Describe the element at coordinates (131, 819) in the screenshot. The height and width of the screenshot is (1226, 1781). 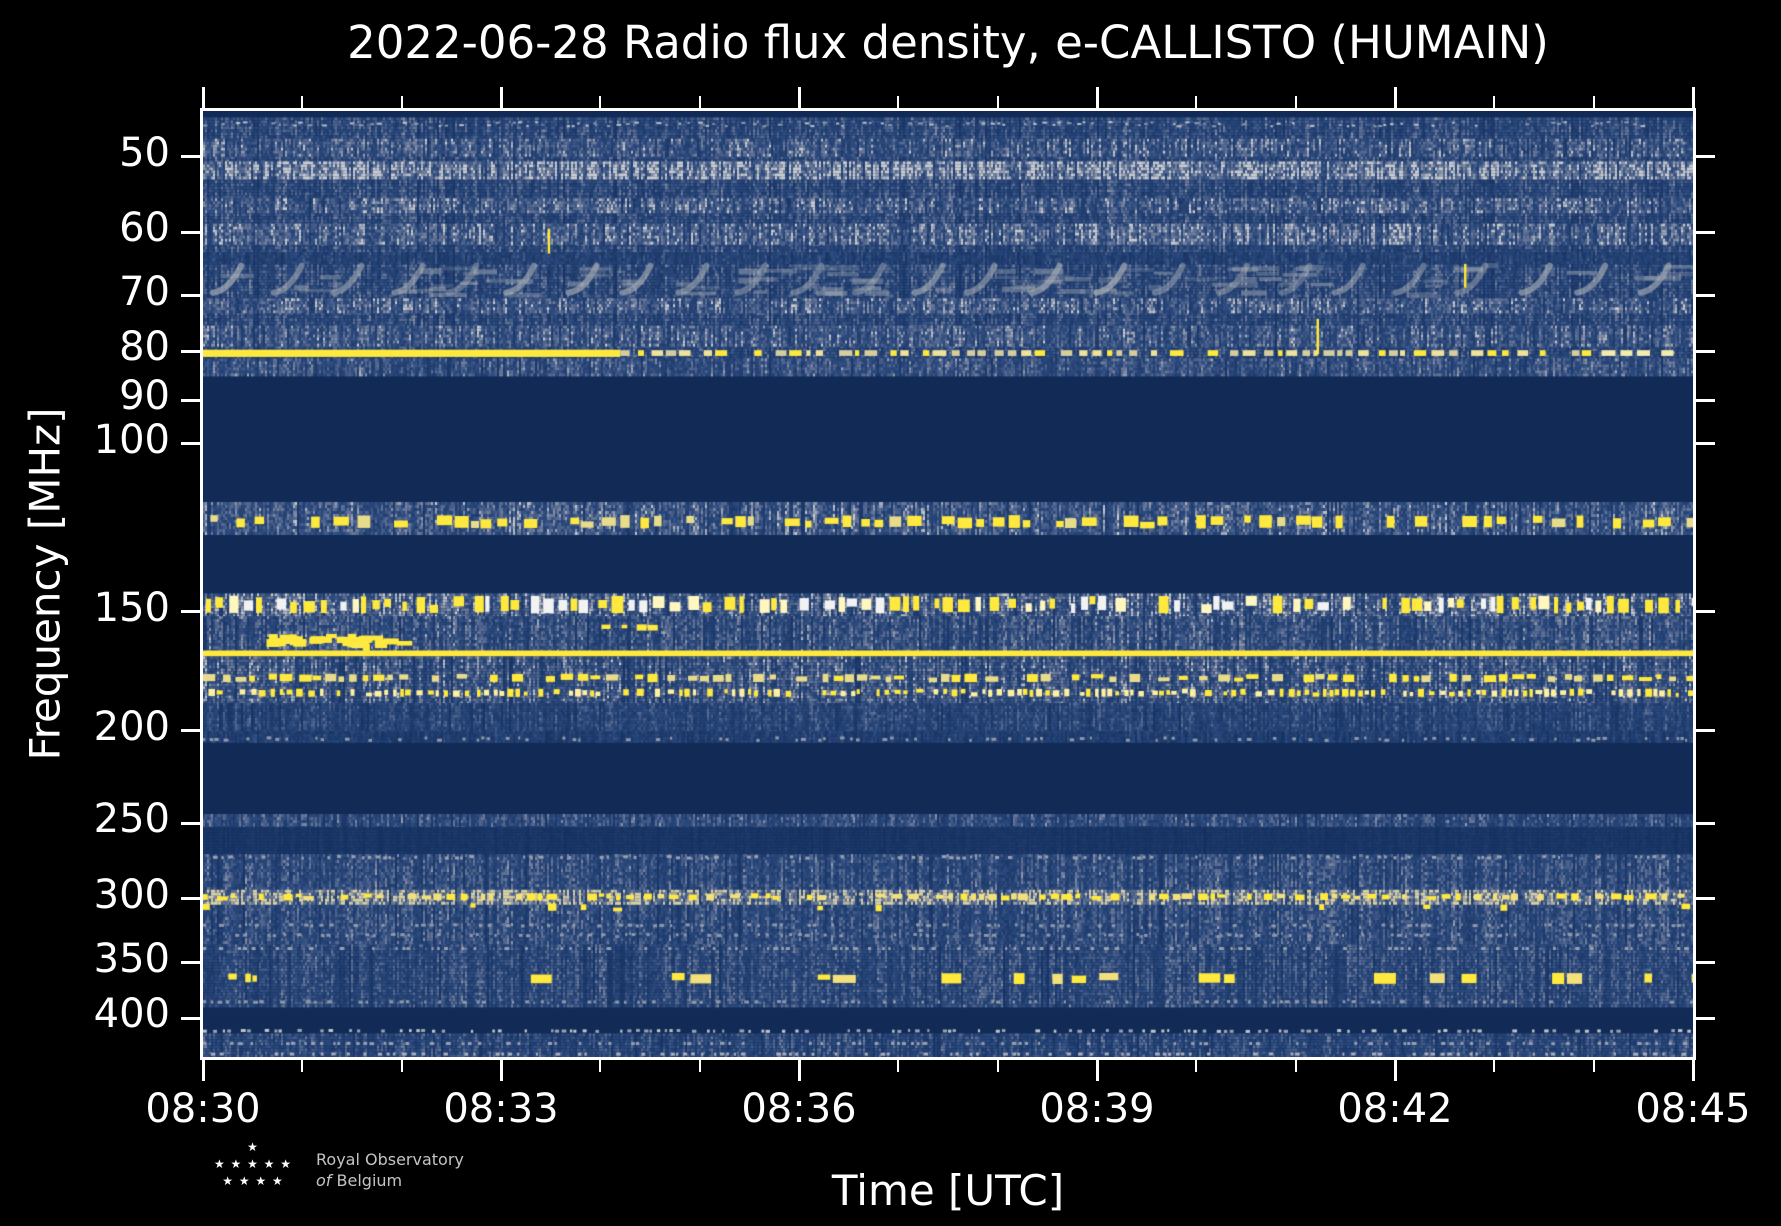
I see `y-tick-label: 250` at that location.